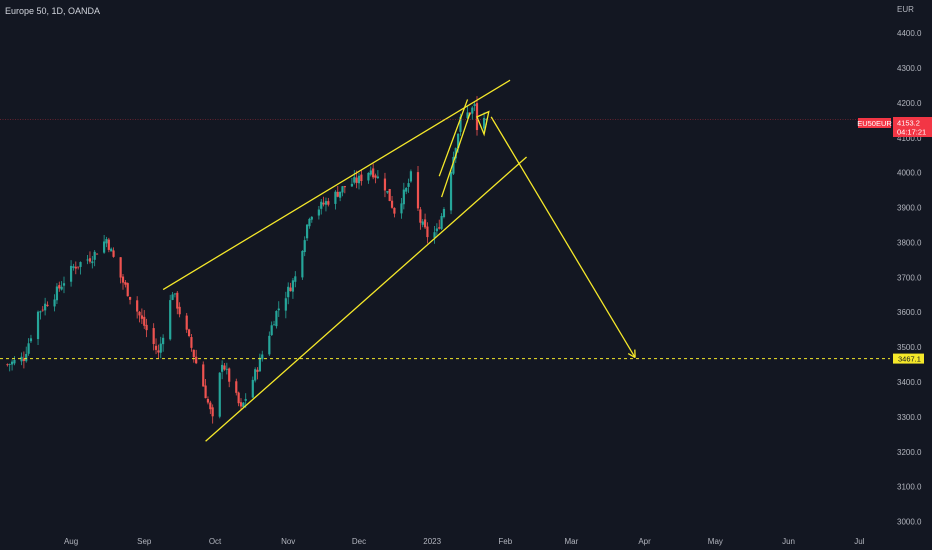 This screenshot has height=550, width=932. I want to click on y-tick-label: 3900.0, so click(909, 208).